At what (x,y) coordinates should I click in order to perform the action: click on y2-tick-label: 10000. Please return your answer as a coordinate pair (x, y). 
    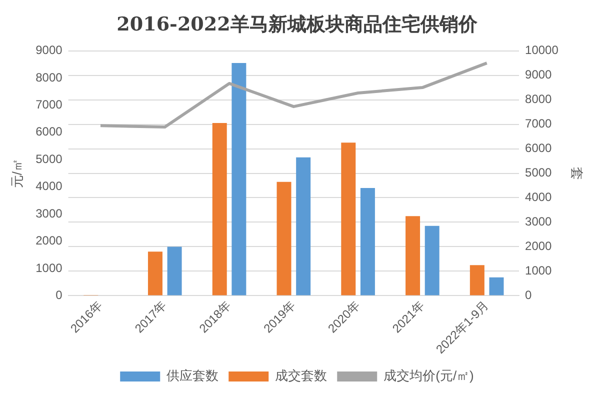
    Looking at the image, I should click on (542, 50).